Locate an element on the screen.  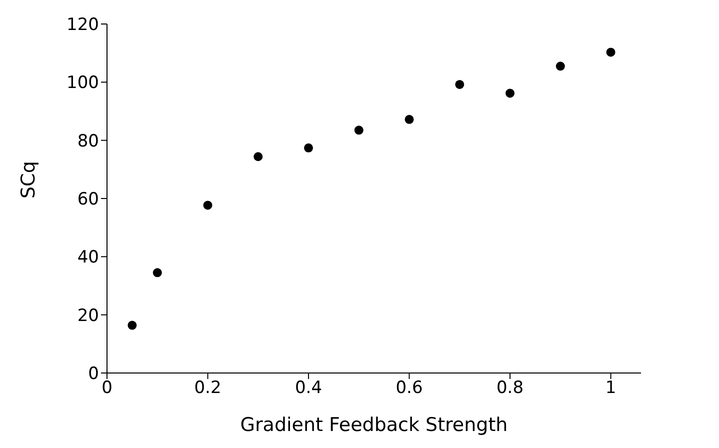
x-axis-title: Gradient Feedback Strength is located at coordinates (374, 425).